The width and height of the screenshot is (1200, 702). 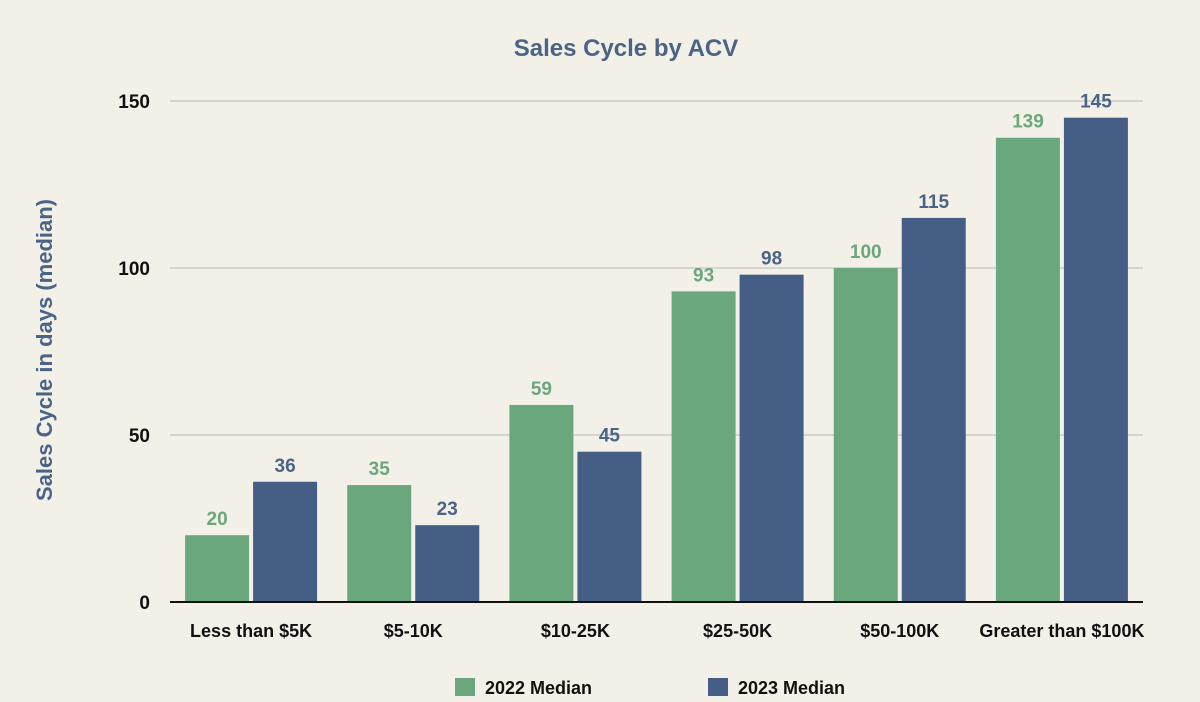 I want to click on data-label: 145, so click(x=1096, y=102).